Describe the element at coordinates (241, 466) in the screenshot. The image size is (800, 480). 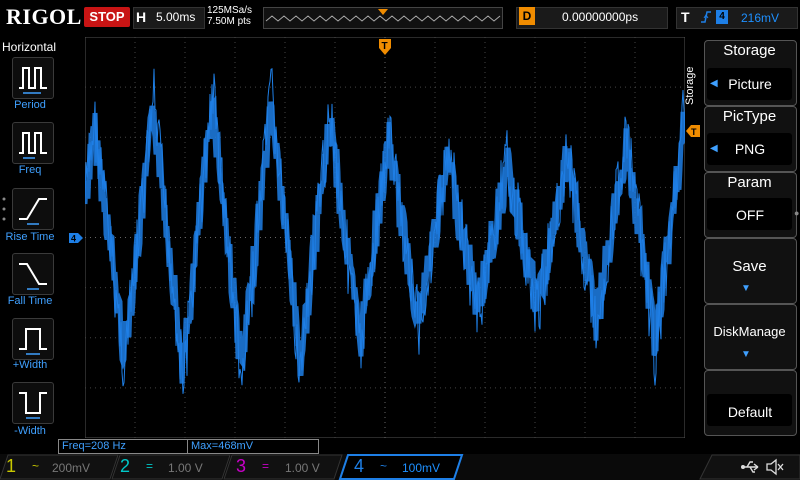
I see `channel-3-number: 3` at that location.